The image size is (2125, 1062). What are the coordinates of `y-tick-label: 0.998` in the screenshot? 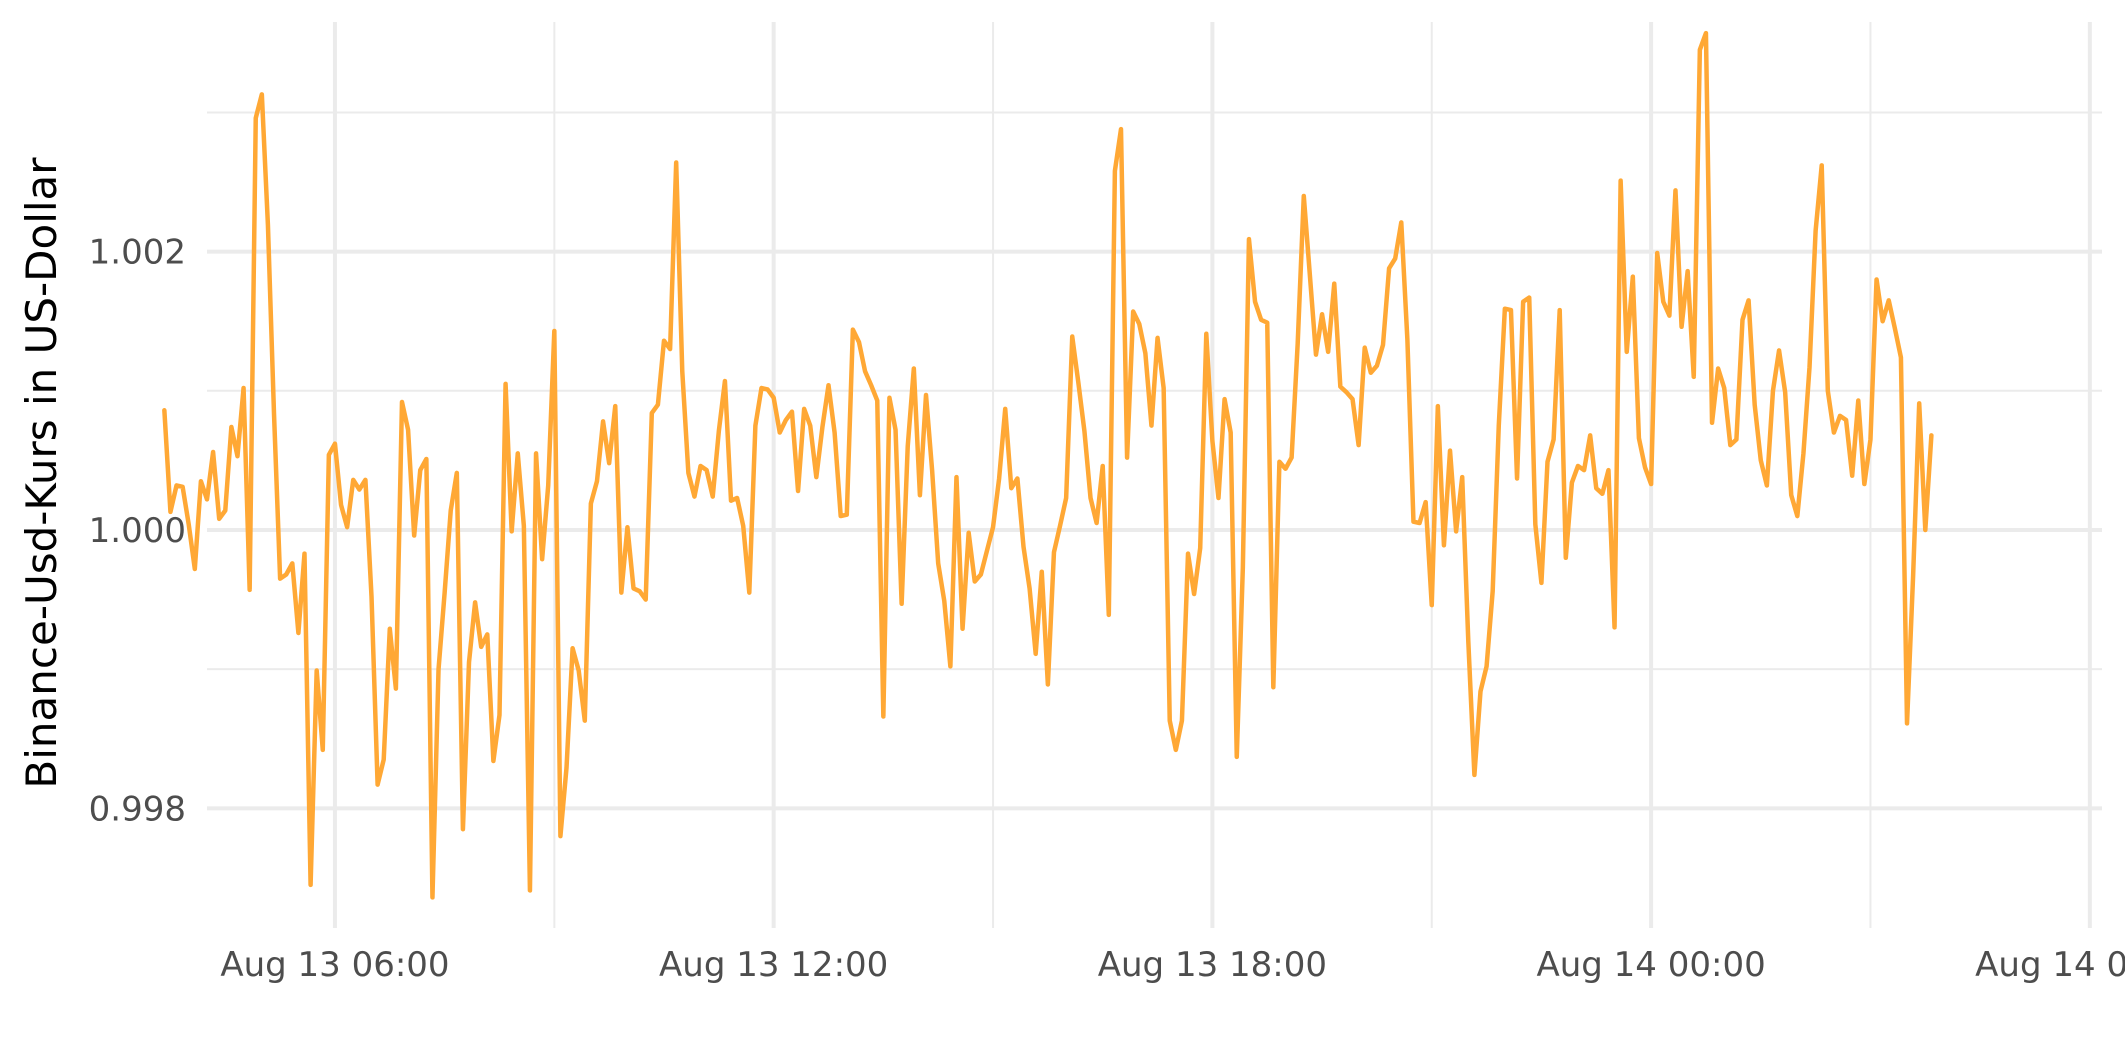 It's located at (137, 809).